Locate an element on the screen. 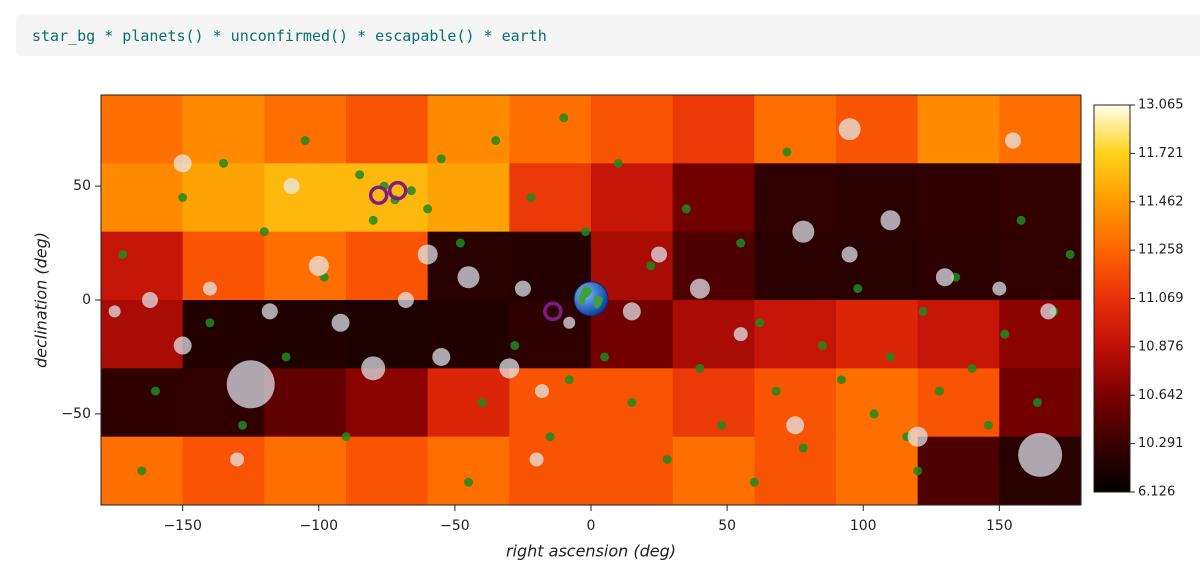  earth-land is located at coordinates (590, 297).